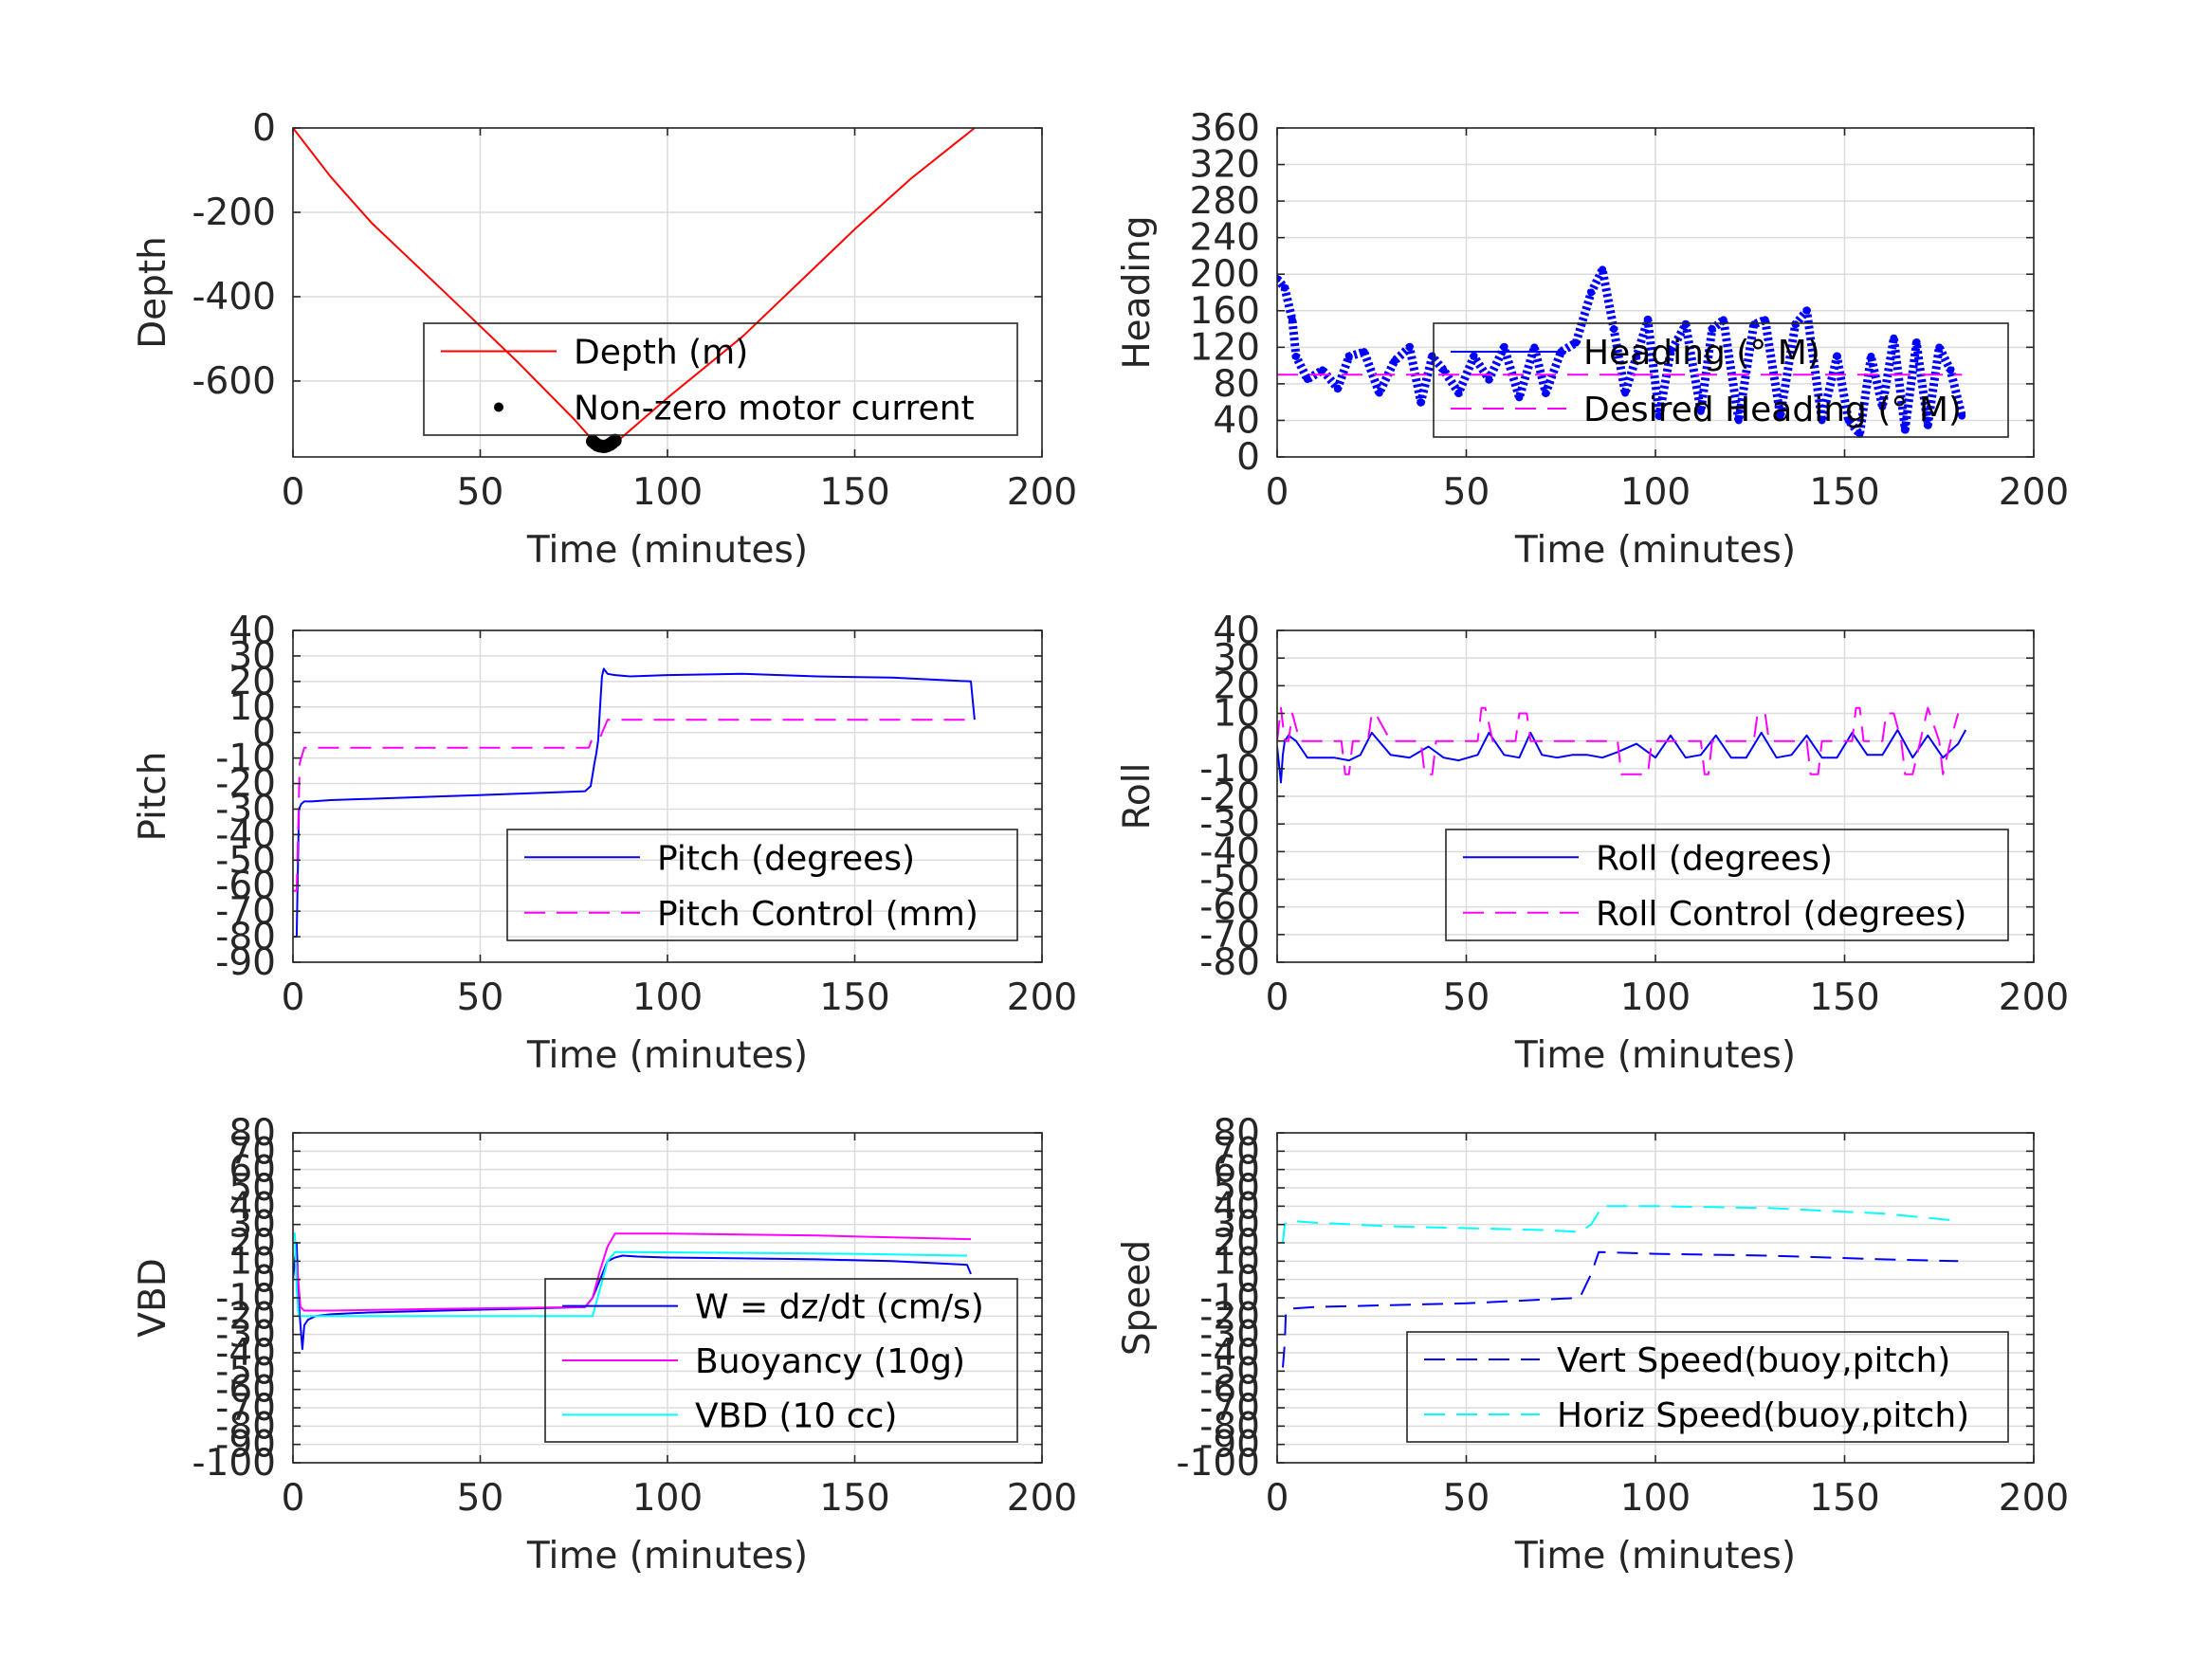 The width and height of the screenshot is (2212, 1659). Describe the element at coordinates (1225, 347) in the screenshot. I see `y-tick-label: 120` at that location.